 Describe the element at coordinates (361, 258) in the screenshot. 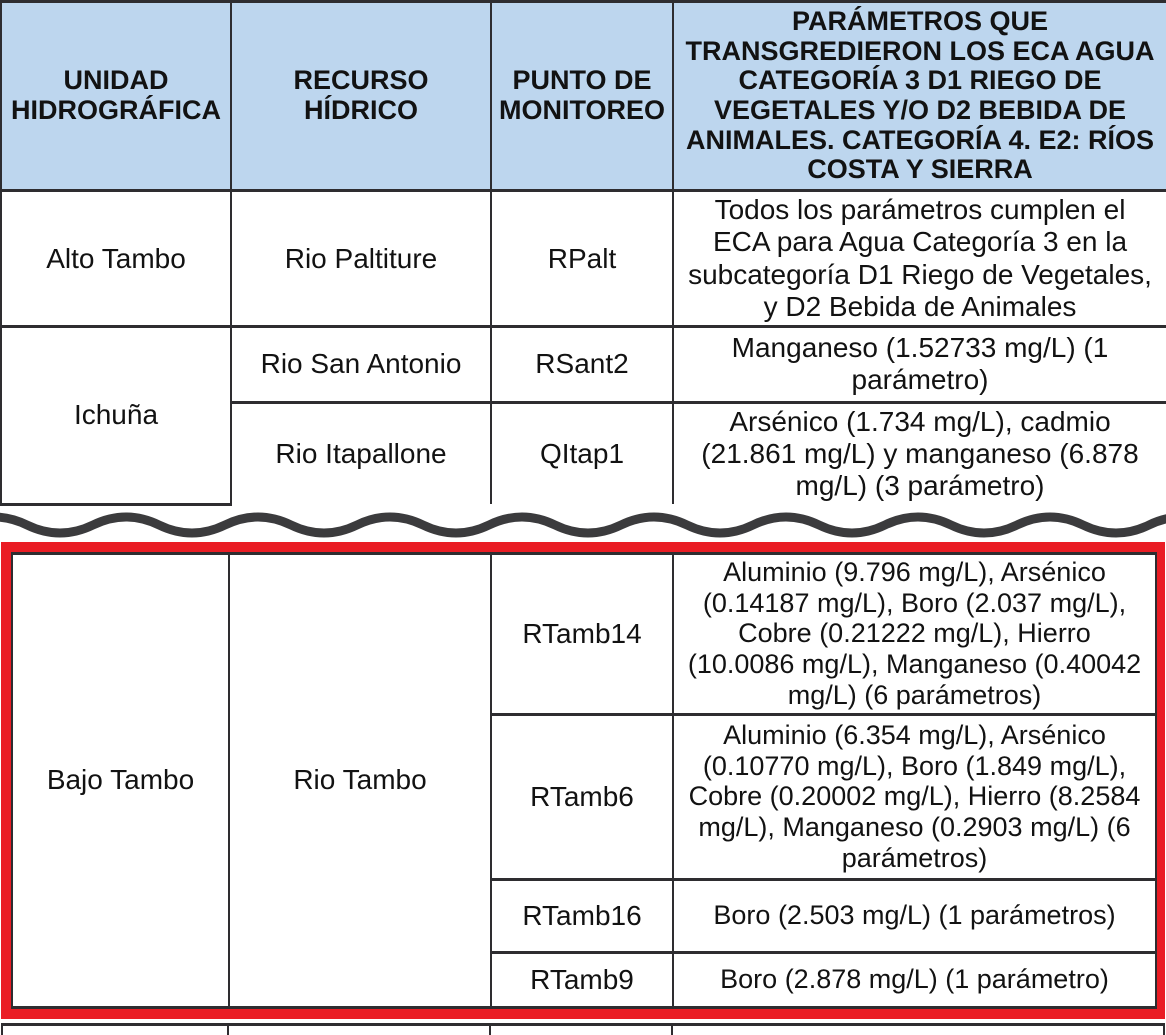

I see `cell-recurso: Rio Paltiture` at that location.